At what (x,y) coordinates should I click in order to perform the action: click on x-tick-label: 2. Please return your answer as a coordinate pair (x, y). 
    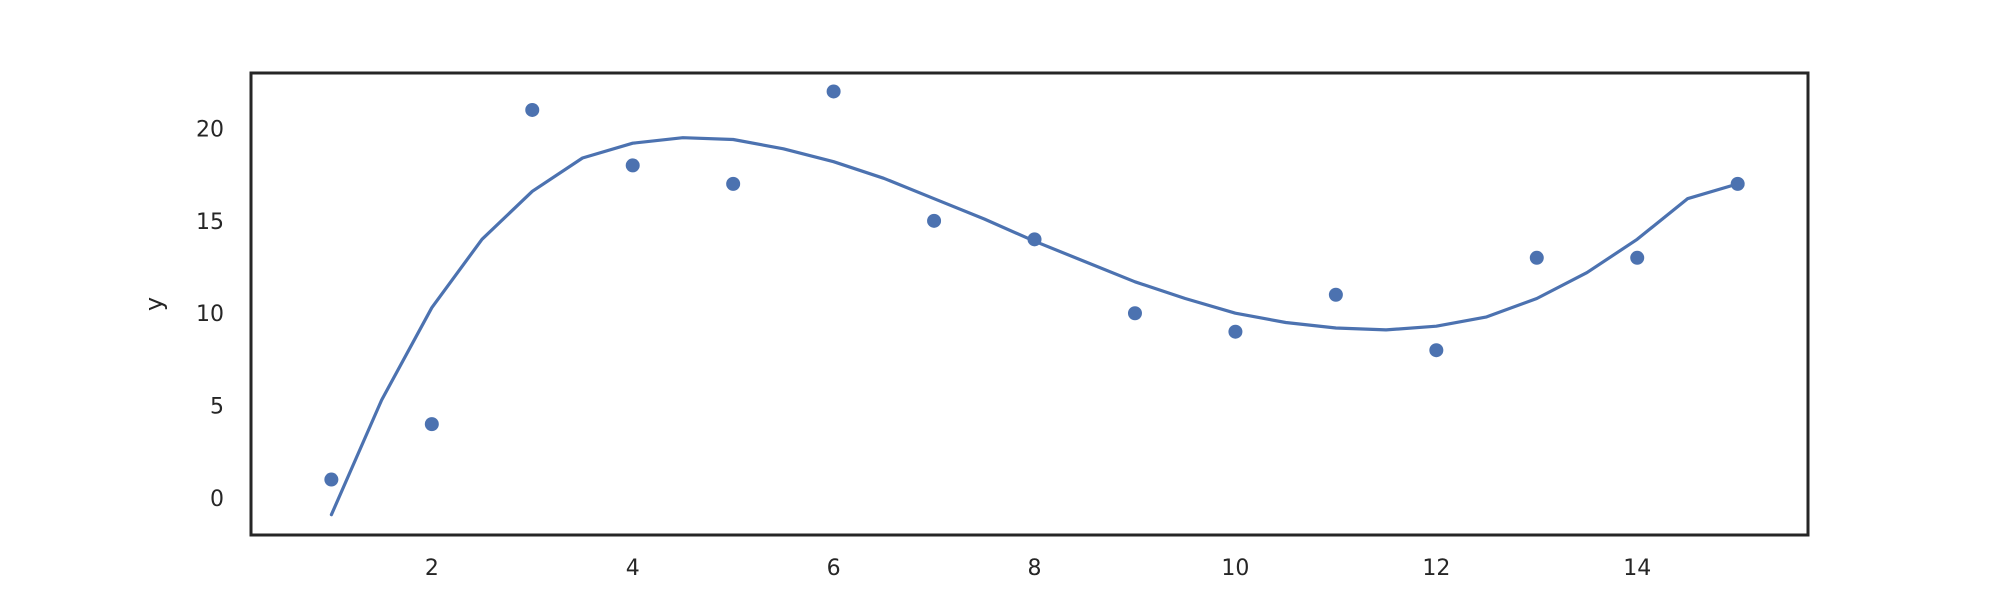
    Looking at the image, I should click on (432, 568).